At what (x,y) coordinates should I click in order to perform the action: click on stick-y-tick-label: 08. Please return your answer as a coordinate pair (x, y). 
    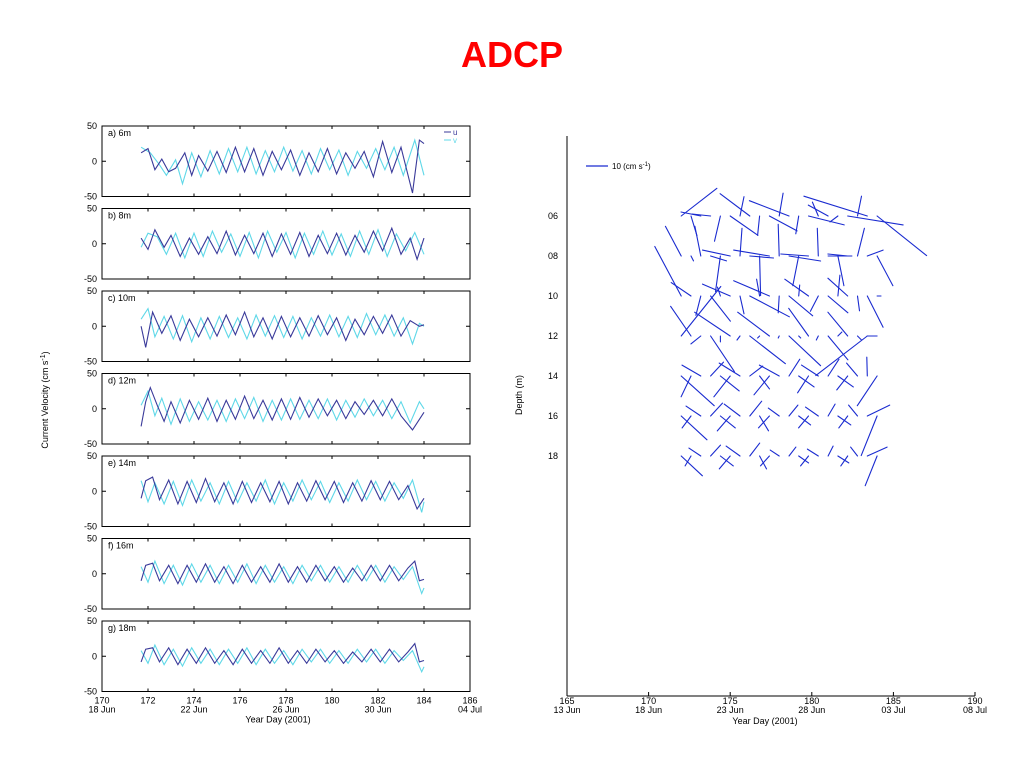
    Looking at the image, I should click on (553, 256).